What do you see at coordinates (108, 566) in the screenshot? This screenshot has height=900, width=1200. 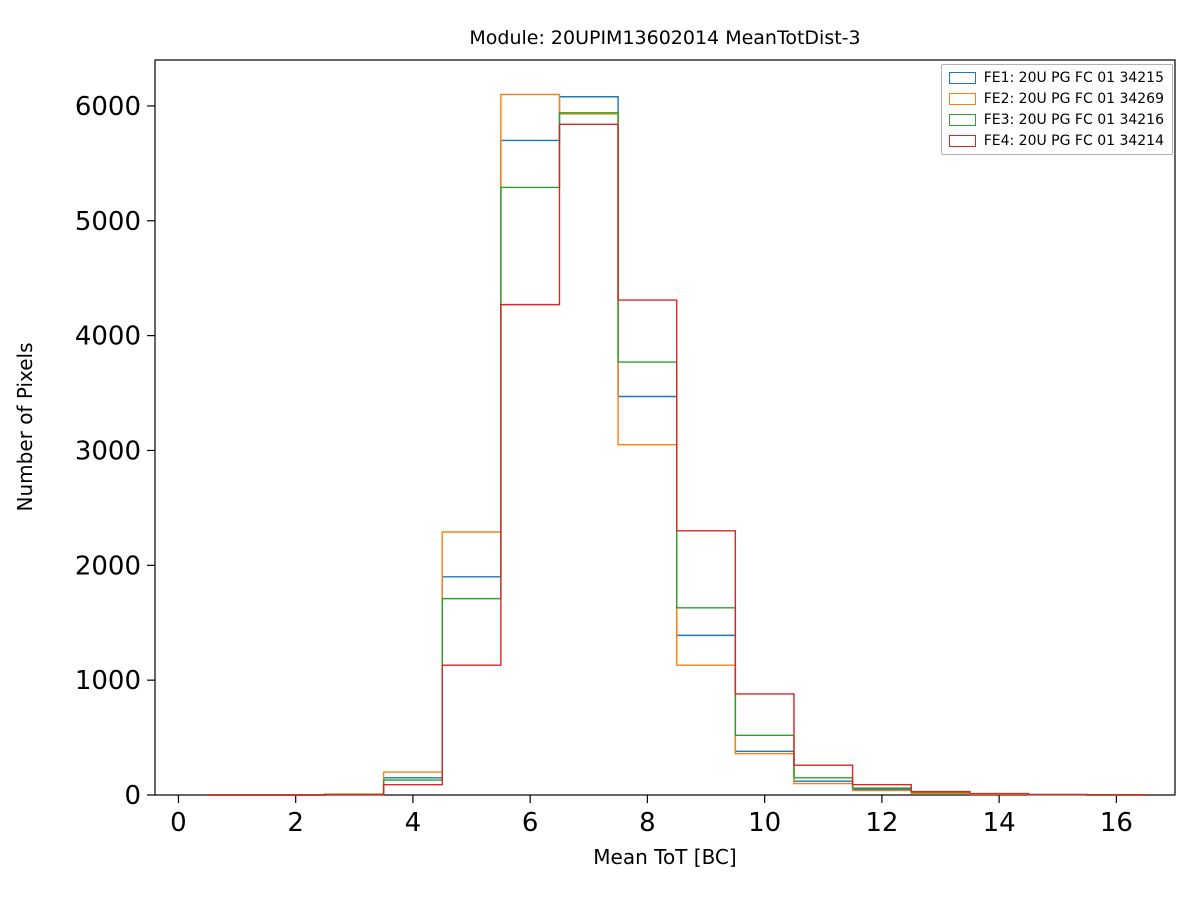 I see `y-tick-label: 2000` at bounding box center [108, 566].